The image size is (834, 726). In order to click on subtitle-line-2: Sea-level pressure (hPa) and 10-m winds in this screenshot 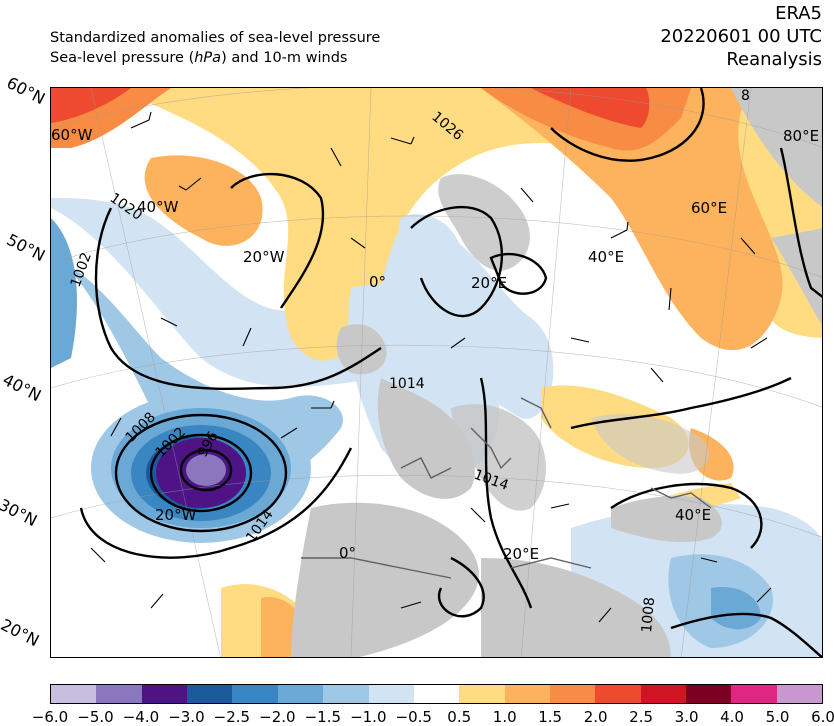, I will do `click(199, 58)`.